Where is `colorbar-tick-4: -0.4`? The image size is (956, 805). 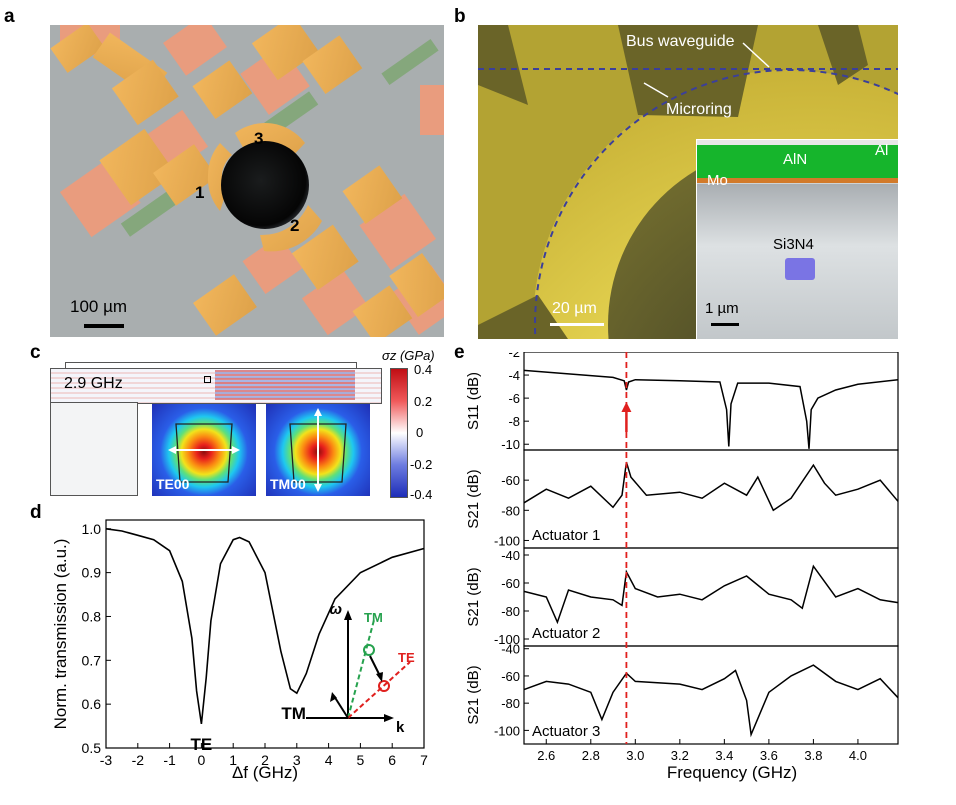
colorbar-tick-4: -0.4 is located at coordinates (421, 494).